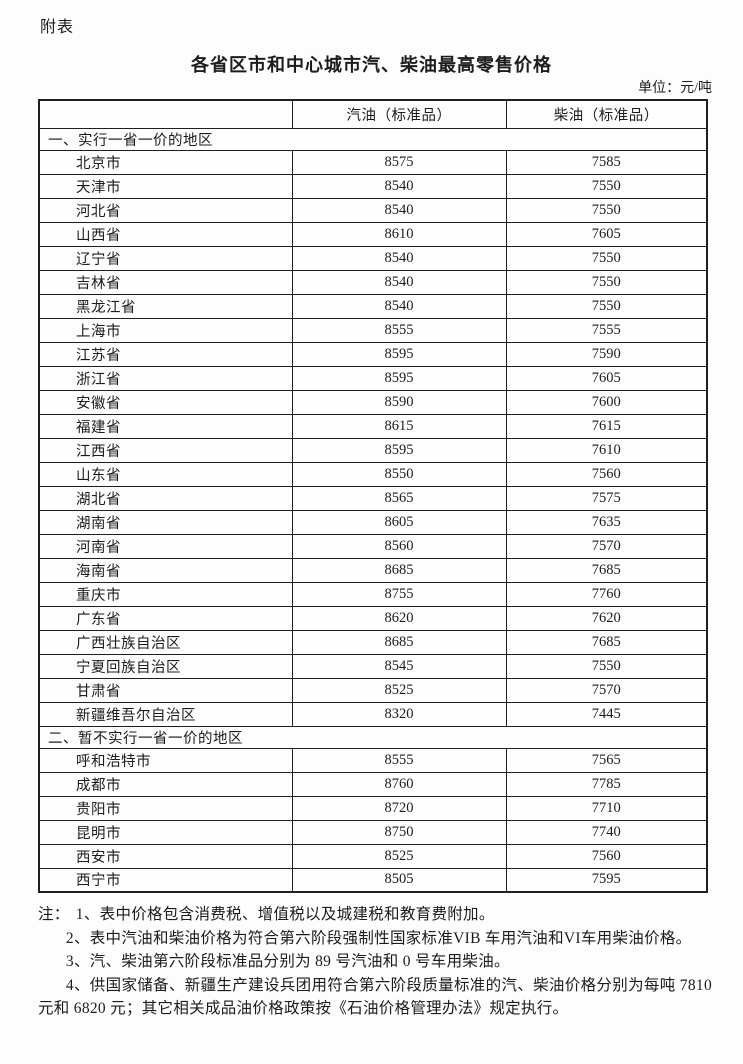 Image resolution: width=743 pixels, height=1064 pixels. I want to click on gasoline-price-cell: 8615, so click(399, 426).